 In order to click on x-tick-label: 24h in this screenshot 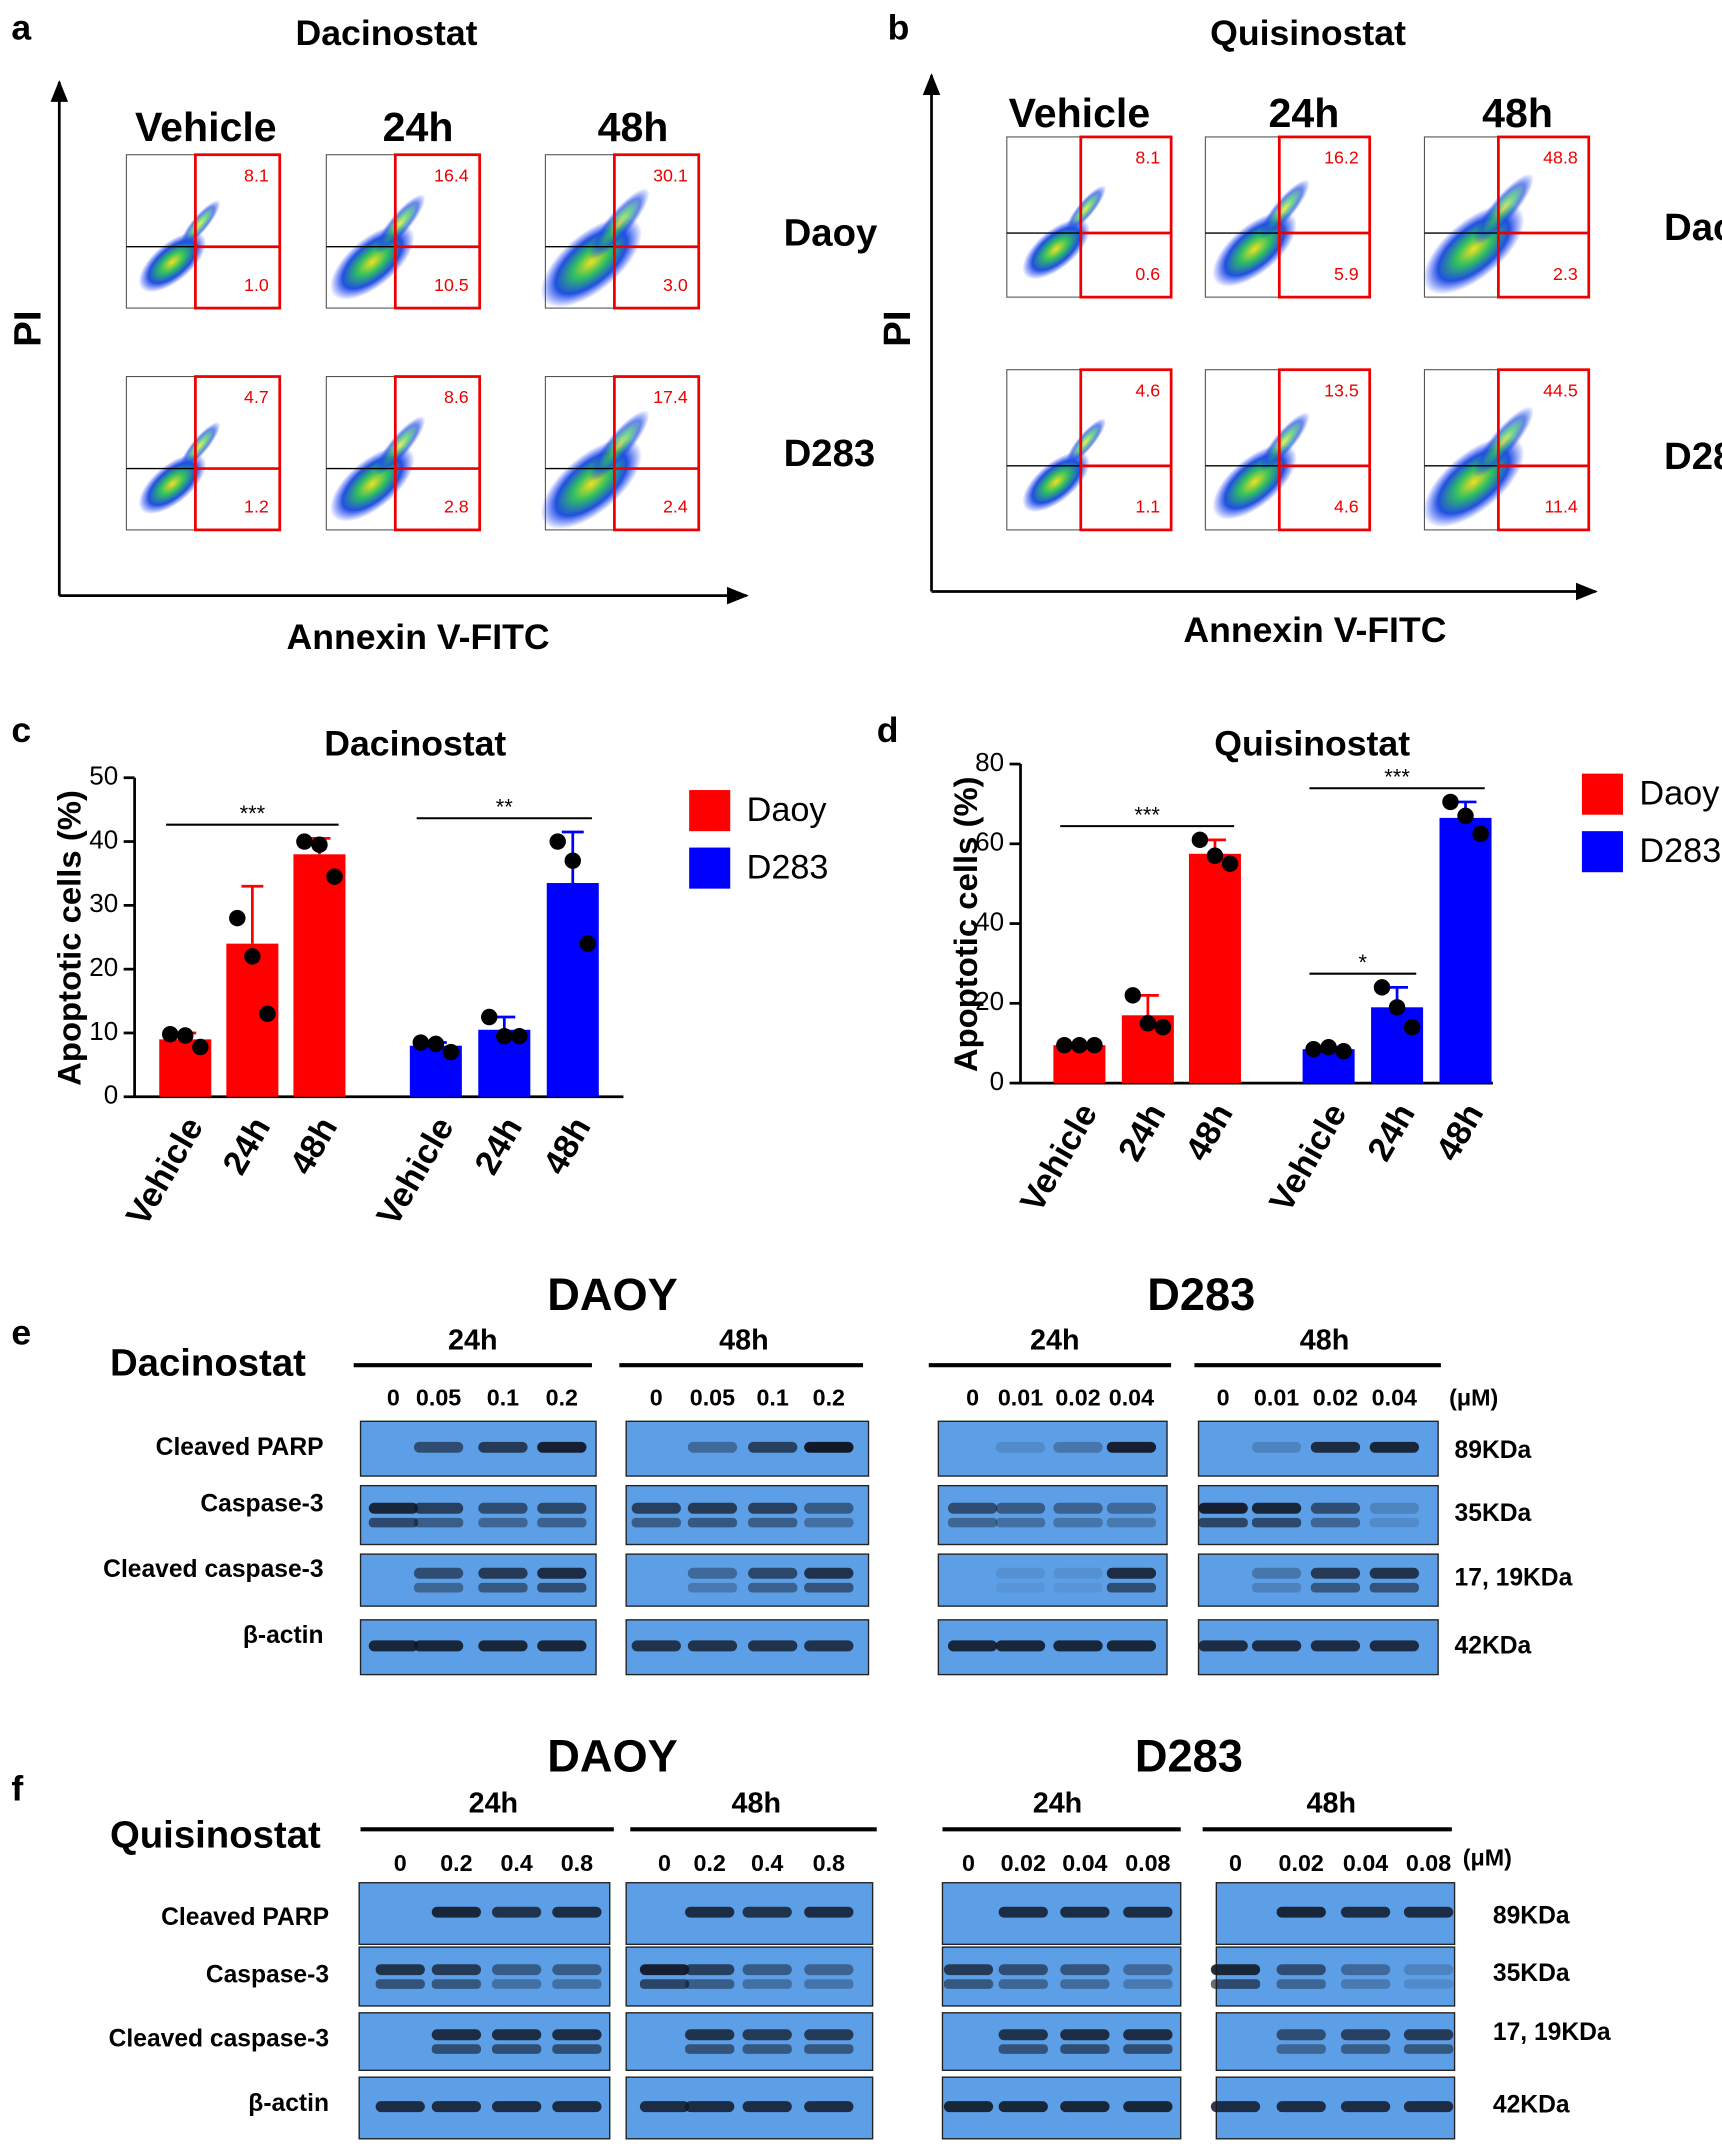, I will do `click(1142, 1132)`.